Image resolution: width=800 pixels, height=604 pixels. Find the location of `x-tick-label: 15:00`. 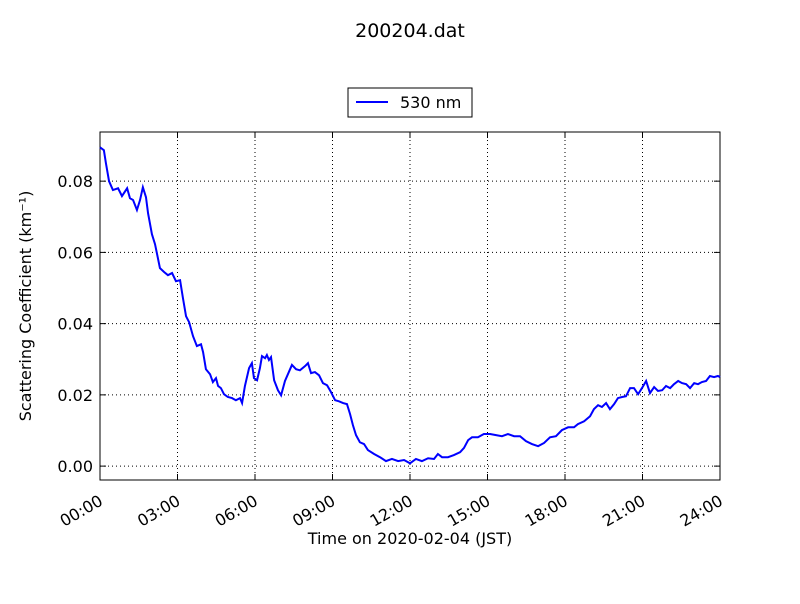

x-tick-label: 15:00 is located at coordinates (468, 511).